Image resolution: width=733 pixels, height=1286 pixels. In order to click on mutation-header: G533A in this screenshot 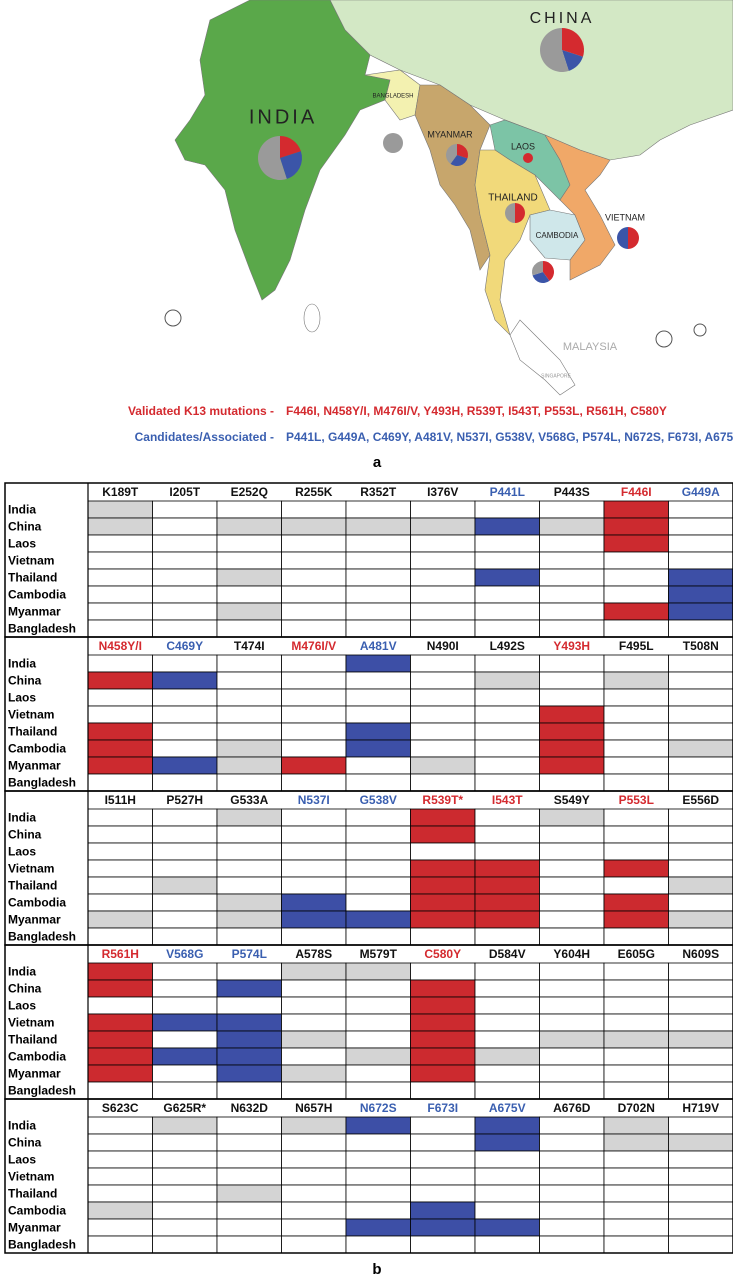, I will do `click(249, 800)`.